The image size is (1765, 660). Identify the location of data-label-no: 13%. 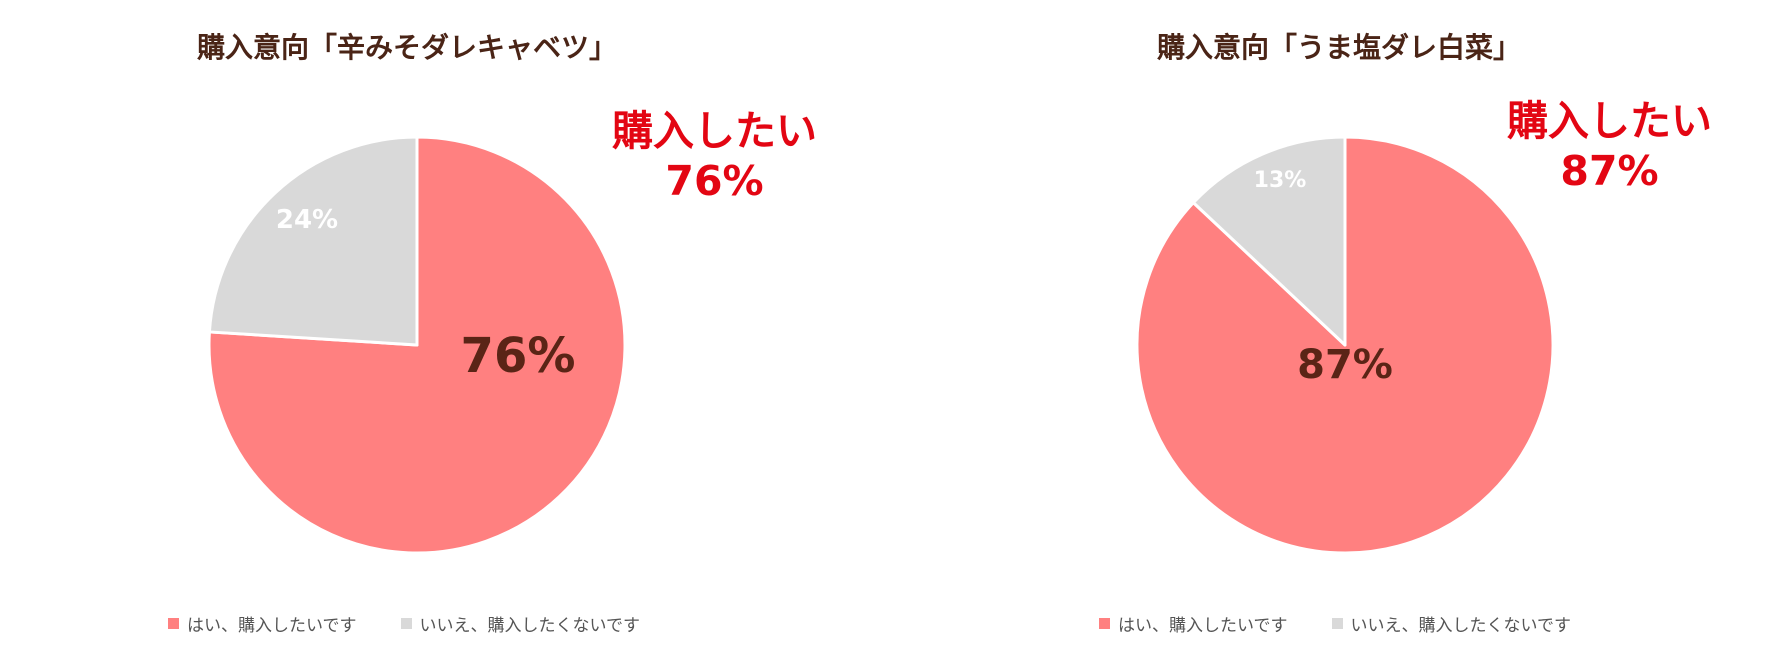
(1280, 180).